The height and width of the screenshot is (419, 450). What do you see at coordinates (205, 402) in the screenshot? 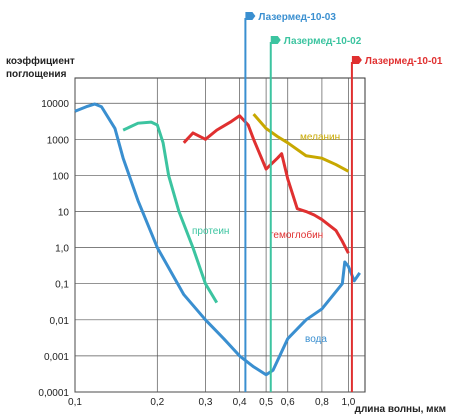
I see `x-tick-label: 0,3` at bounding box center [205, 402].